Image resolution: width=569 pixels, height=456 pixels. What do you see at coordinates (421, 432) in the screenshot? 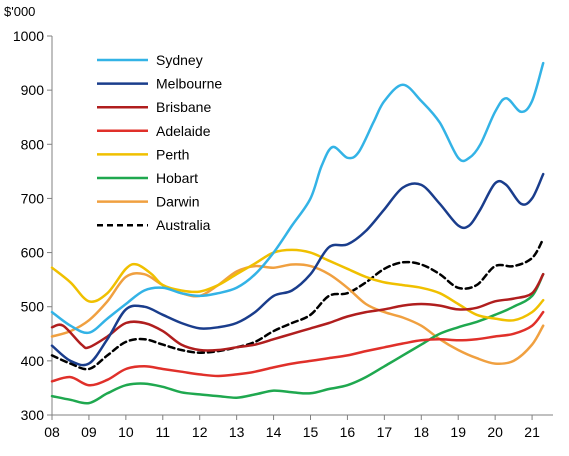
I see `x-tick-label: 18` at bounding box center [421, 432].